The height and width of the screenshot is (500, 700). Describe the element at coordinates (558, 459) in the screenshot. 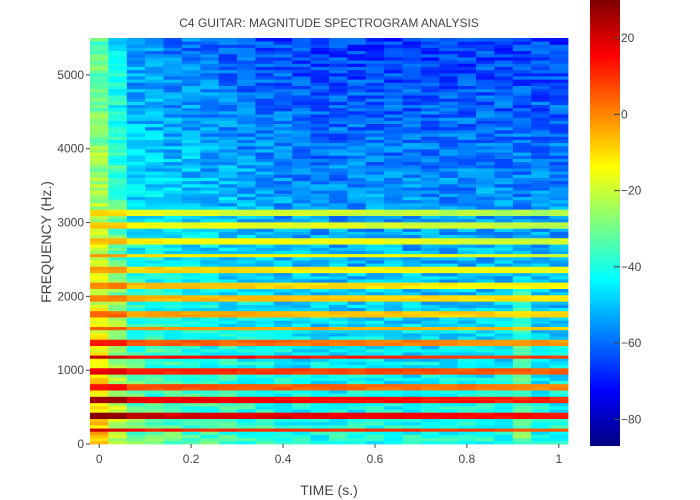

I see `x-tick-label: 1` at that location.